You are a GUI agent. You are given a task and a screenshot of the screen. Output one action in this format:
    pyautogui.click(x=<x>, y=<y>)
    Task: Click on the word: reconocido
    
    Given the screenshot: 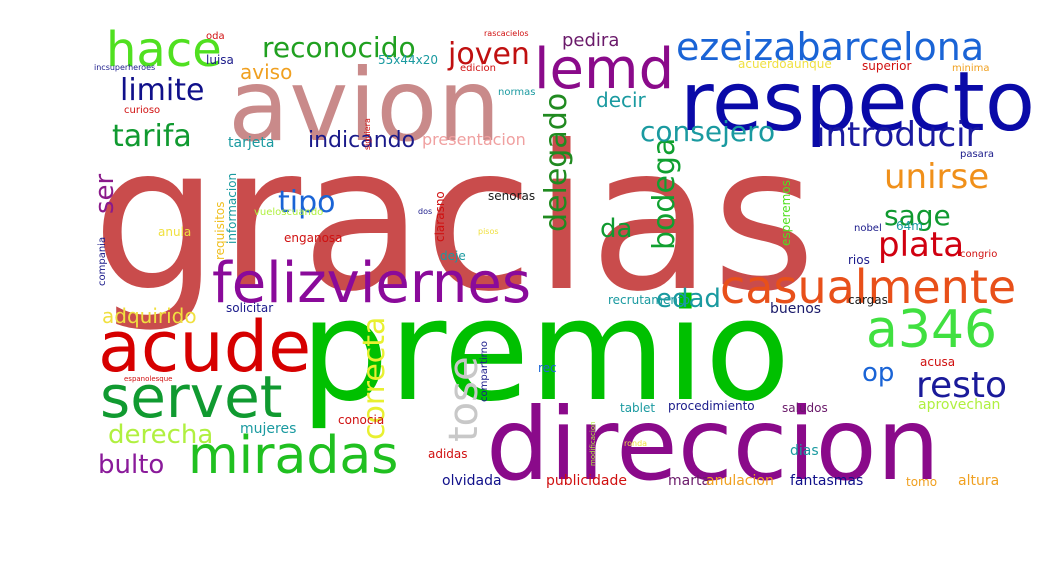 What is the action you would take?
    pyautogui.click(x=339, y=47)
    